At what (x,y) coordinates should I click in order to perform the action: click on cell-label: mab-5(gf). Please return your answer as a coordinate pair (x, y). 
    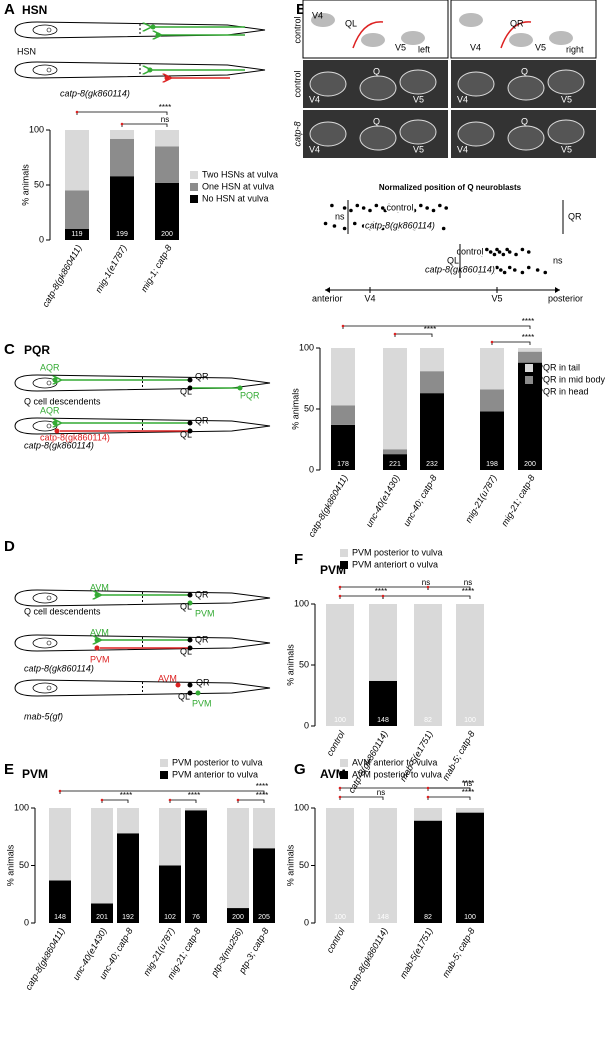
    Looking at the image, I should click on (43, 716).